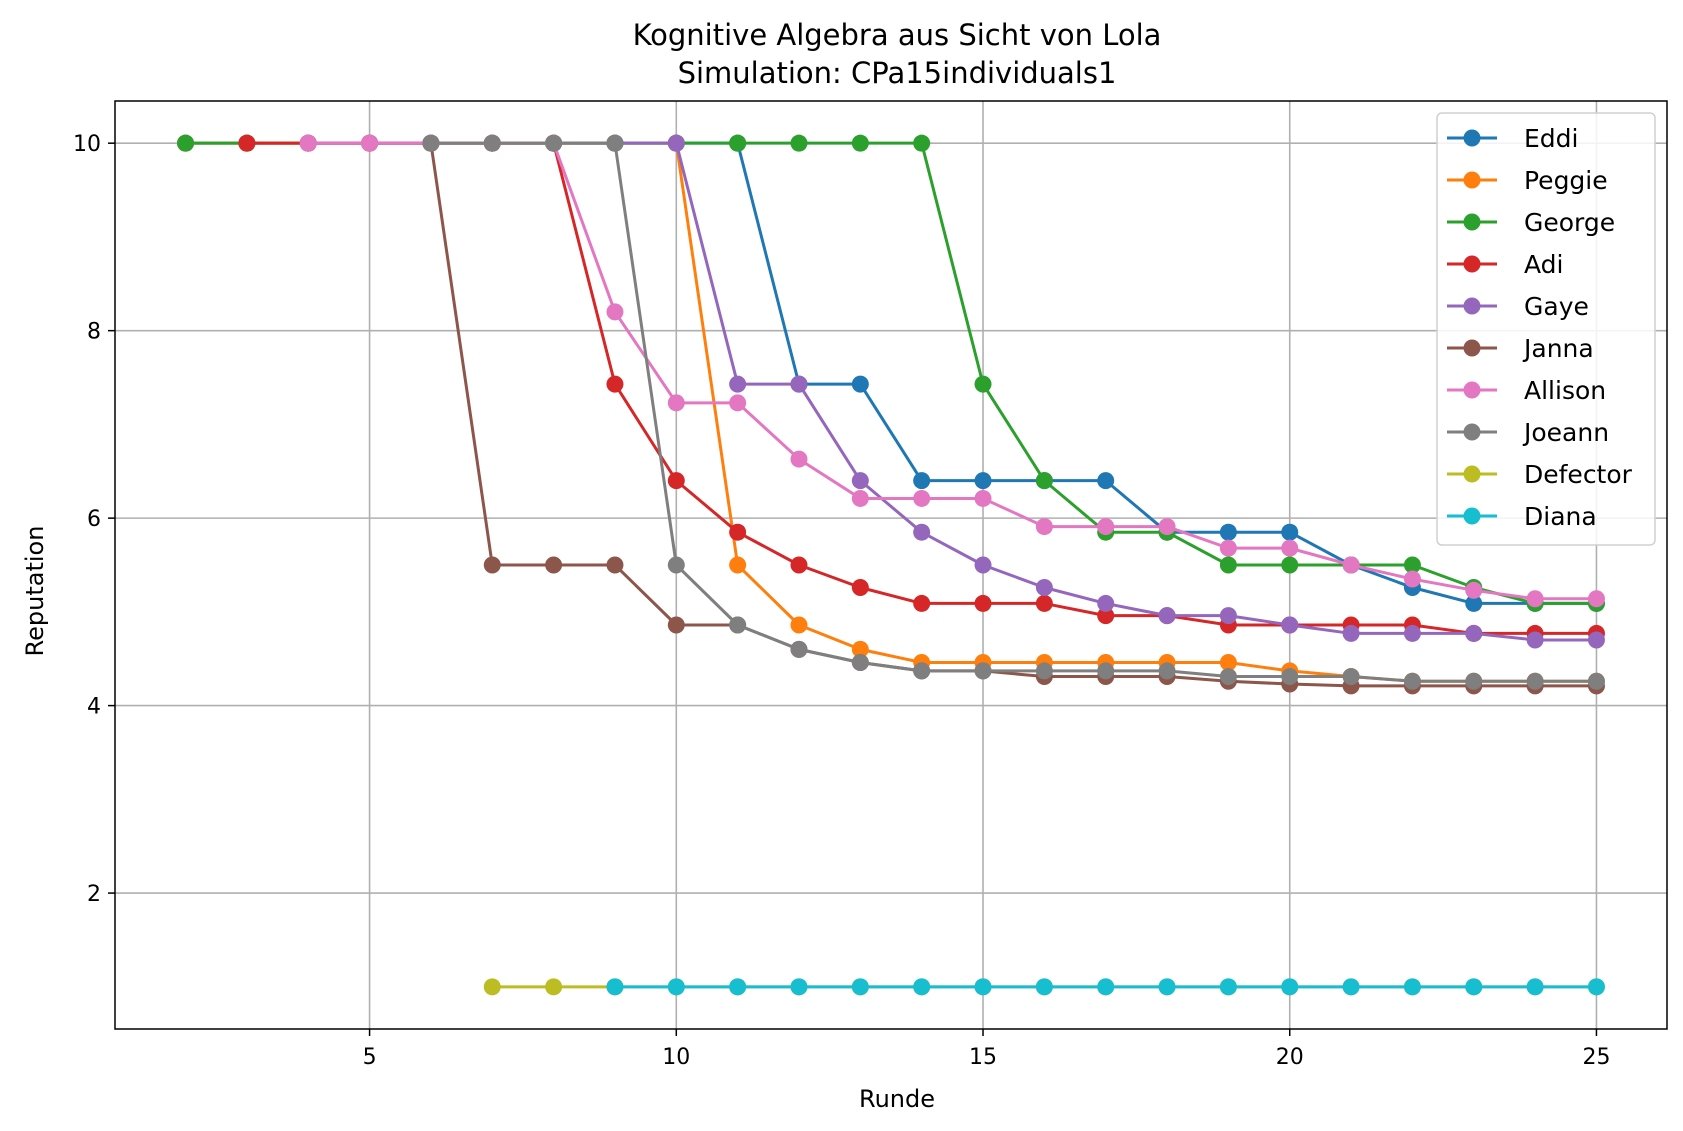 The image size is (1683, 1131). Describe the element at coordinates (1543, 264) in the screenshot. I see `legend-label-adi: Adi` at that location.